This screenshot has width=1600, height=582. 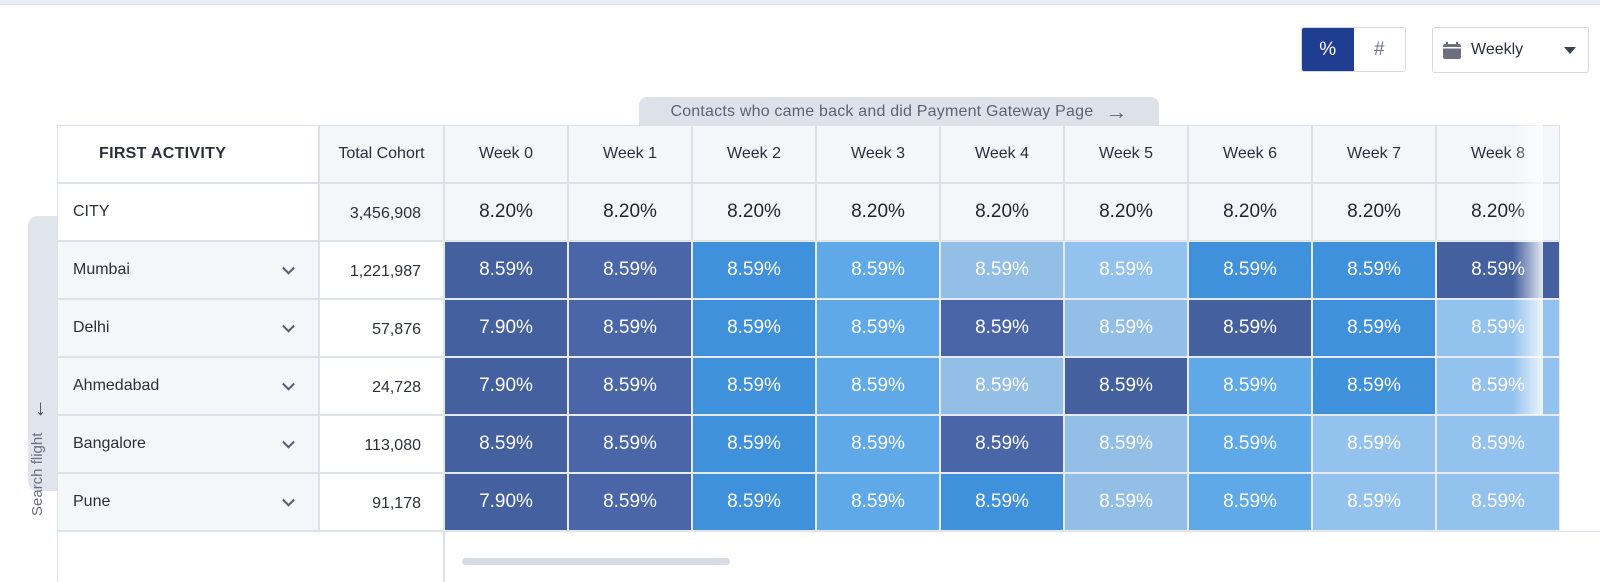 What do you see at coordinates (1497, 49) in the screenshot?
I see `frequency-value: Weekly` at bounding box center [1497, 49].